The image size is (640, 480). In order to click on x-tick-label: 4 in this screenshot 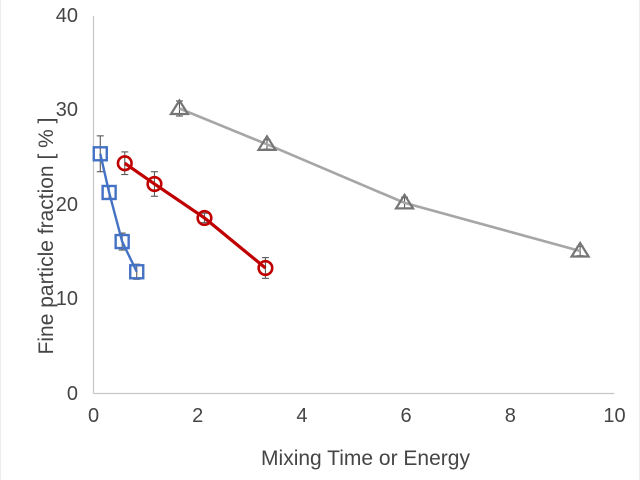, I will do `click(302, 416)`.